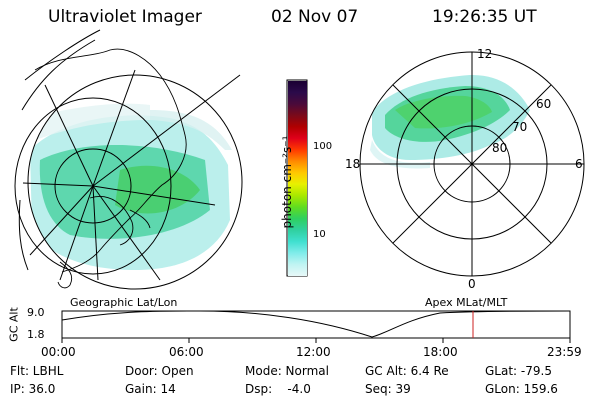 The height and width of the screenshot is (400, 600). I want to click on info-dsp: Dsp: -4.0, so click(278, 389).